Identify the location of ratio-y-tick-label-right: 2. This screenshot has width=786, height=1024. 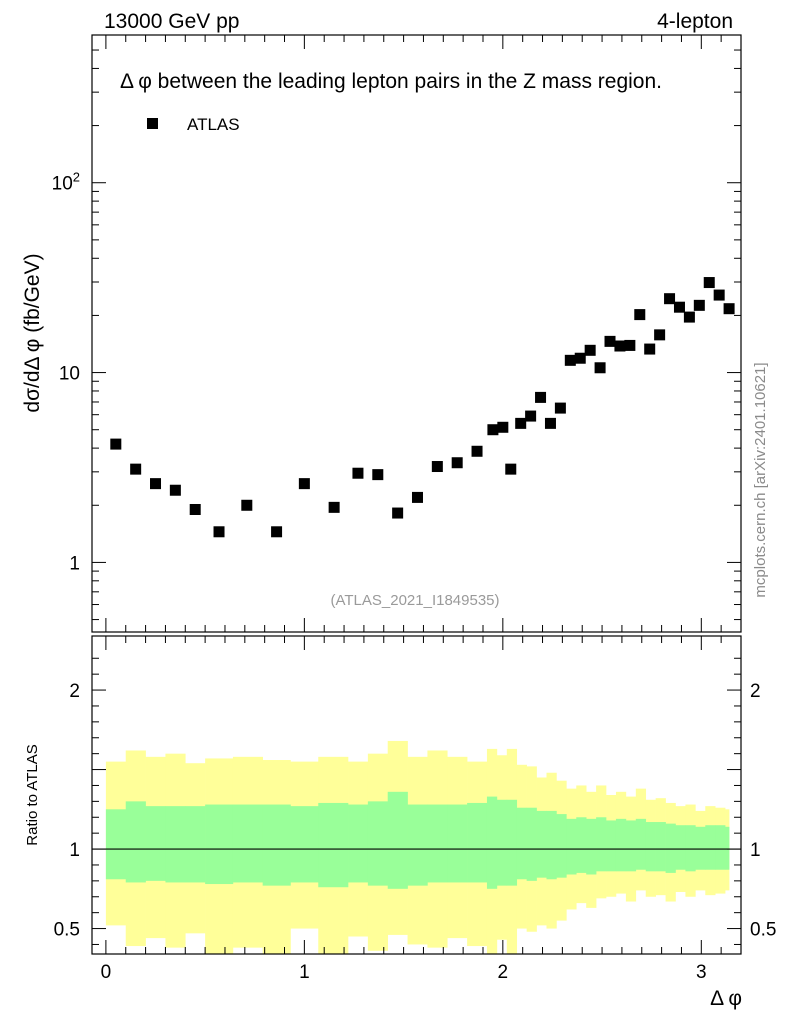
(755, 691).